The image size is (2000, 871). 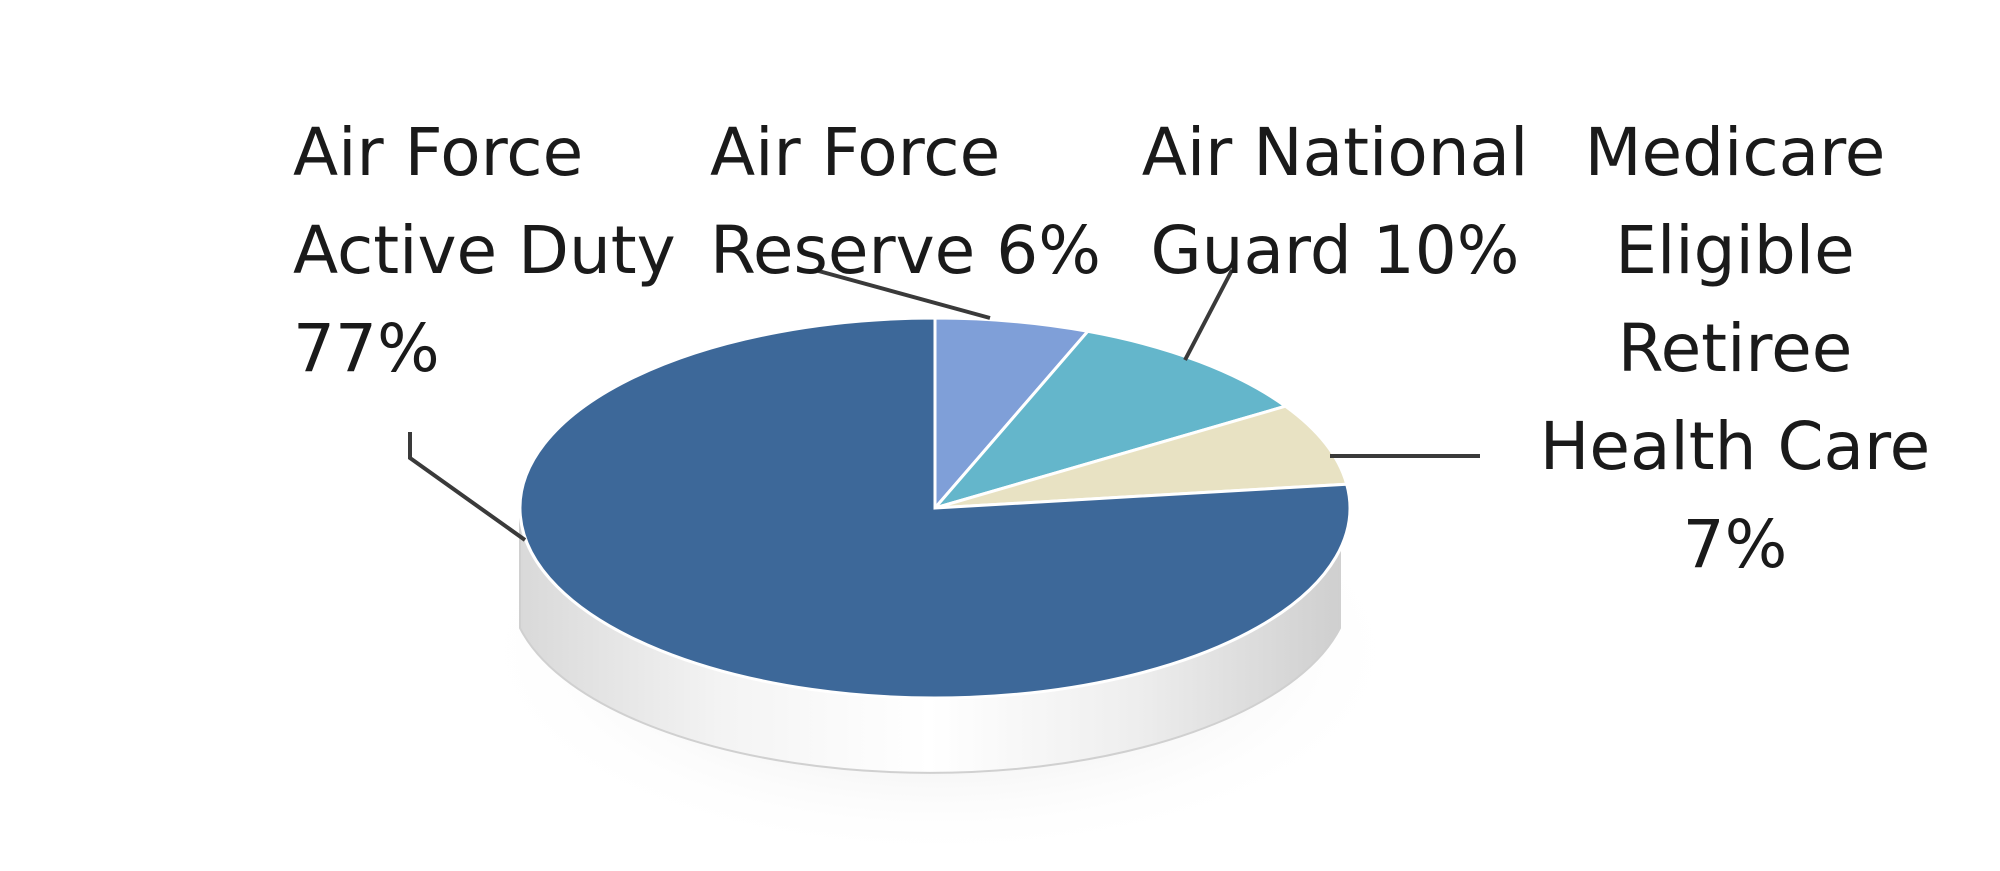 I want to click on pie-slice-air-national-guard, so click(x=1109, y=420).